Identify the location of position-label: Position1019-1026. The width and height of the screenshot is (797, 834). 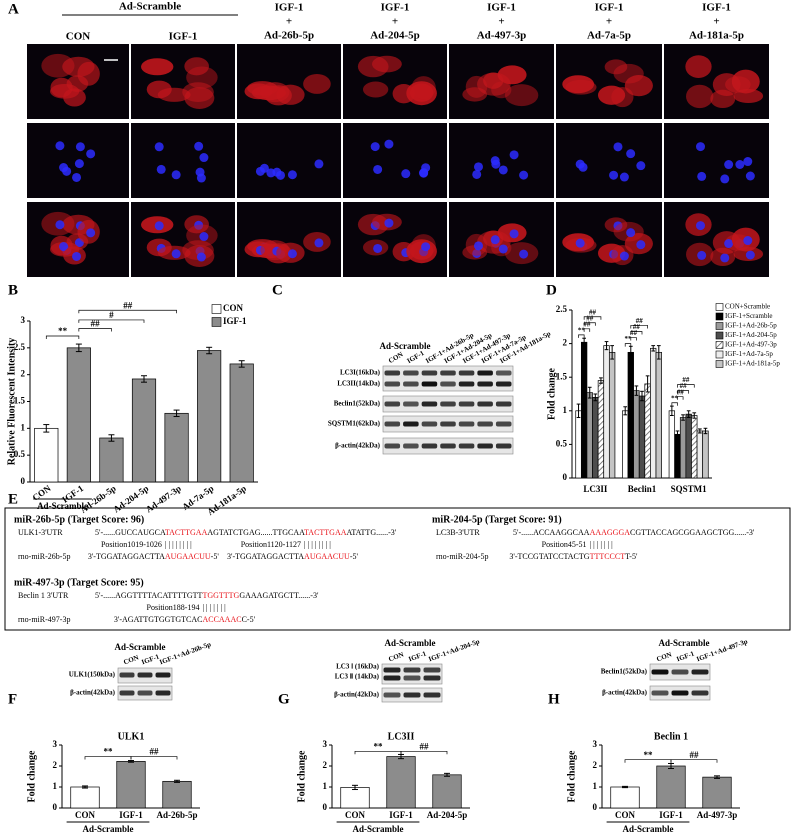
(131, 544).